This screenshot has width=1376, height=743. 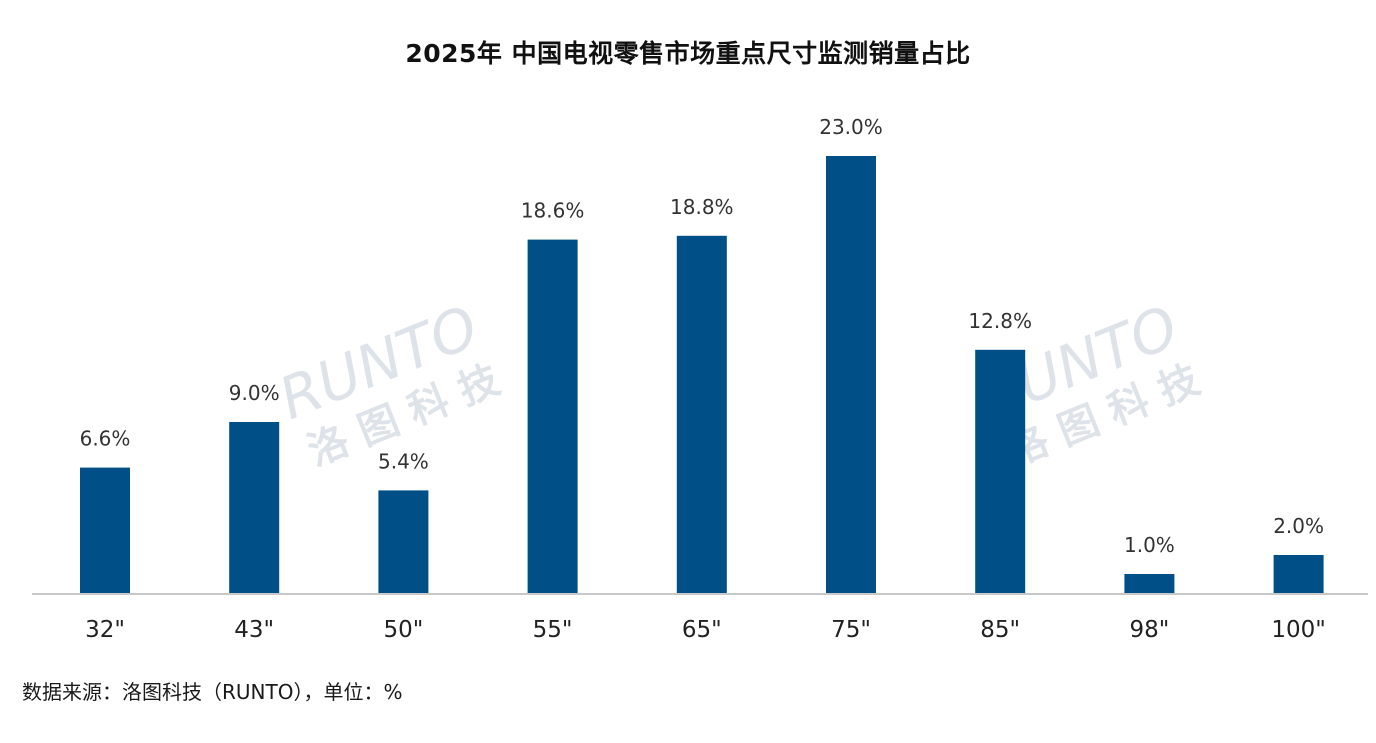 I want to click on data-label-4: 18.6%, so click(x=553, y=211).